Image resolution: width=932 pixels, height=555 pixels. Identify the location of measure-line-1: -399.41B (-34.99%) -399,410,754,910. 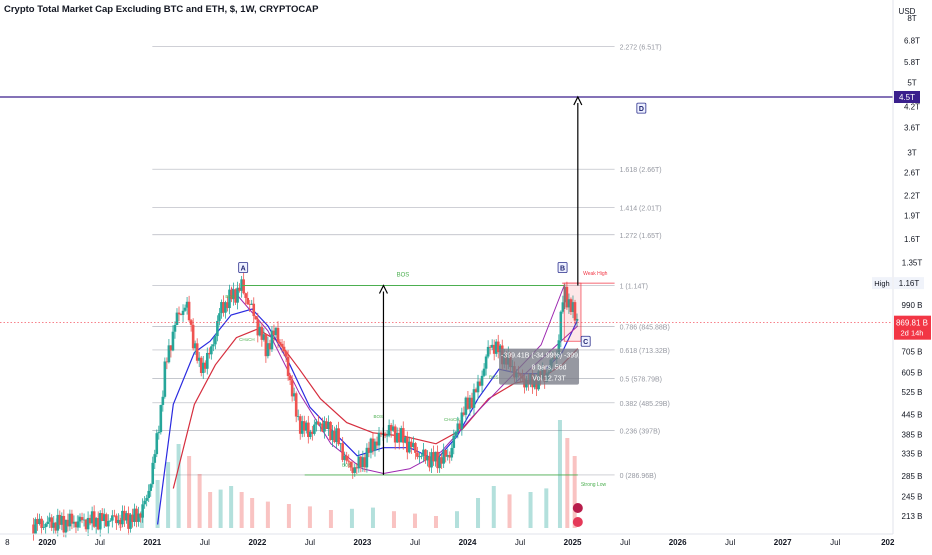
(560, 356).